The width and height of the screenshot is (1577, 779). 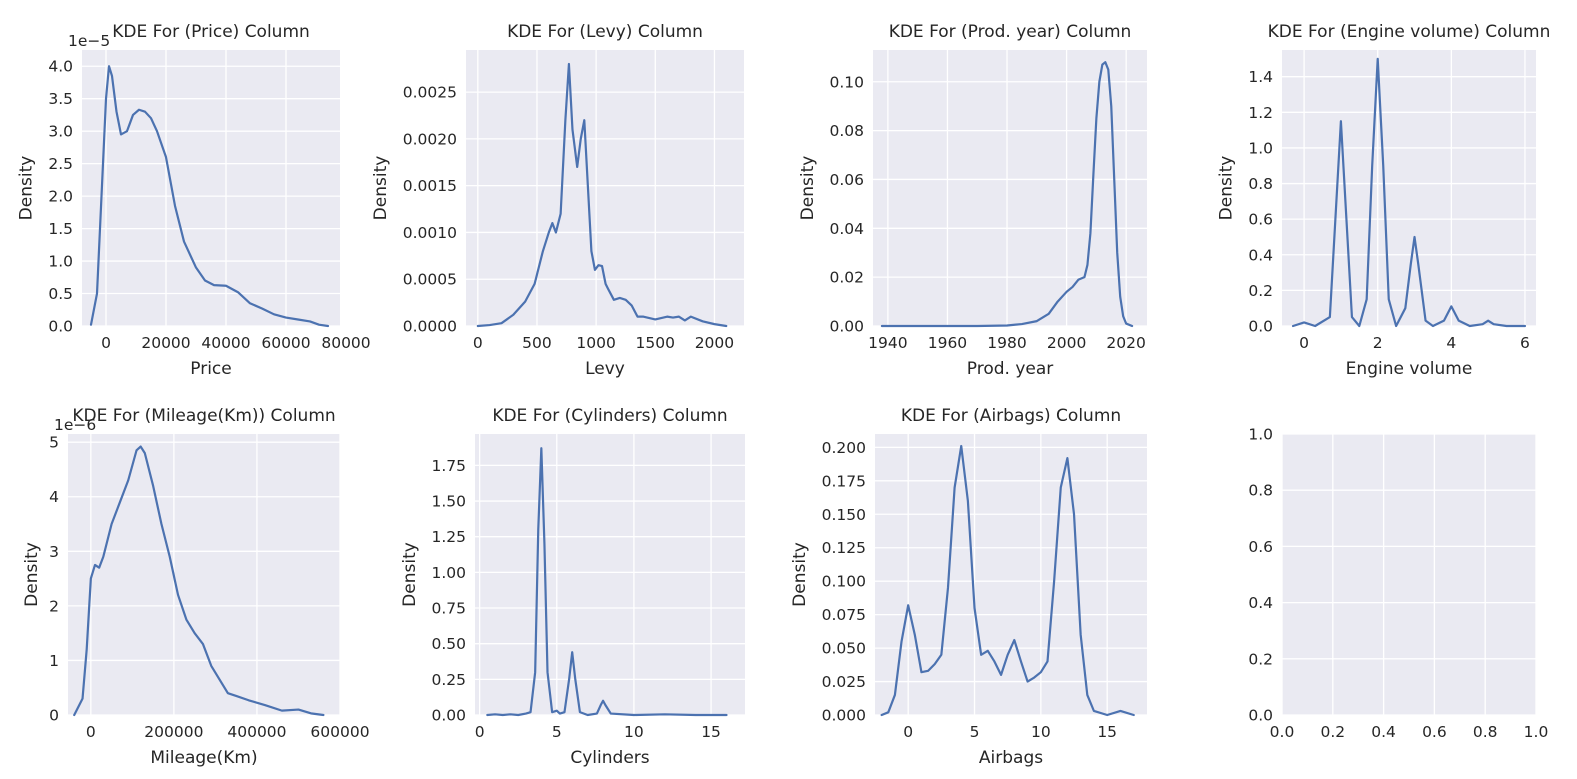 I want to click on y-tick-label: 0.02, so click(x=846, y=278).